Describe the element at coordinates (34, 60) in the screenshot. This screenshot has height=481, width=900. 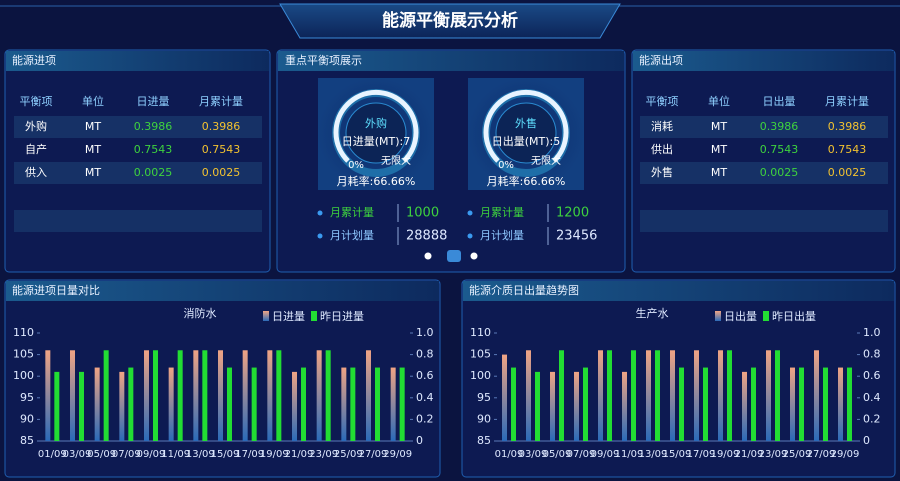
I see `panel-title: 能源进项` at that location.